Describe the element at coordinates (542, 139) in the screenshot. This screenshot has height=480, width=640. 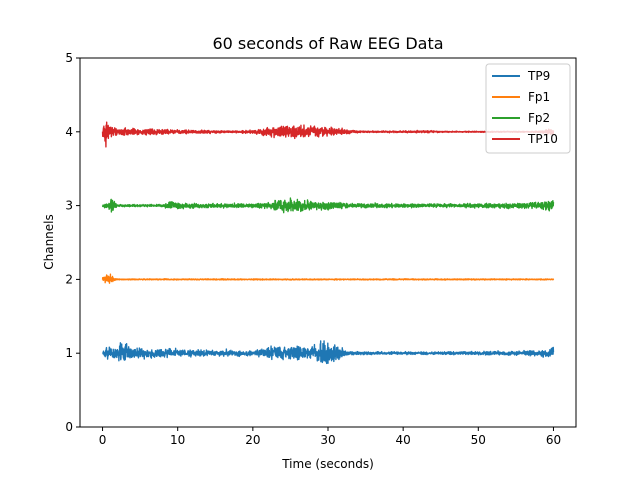
I see `legend-label: TP10` at that location.